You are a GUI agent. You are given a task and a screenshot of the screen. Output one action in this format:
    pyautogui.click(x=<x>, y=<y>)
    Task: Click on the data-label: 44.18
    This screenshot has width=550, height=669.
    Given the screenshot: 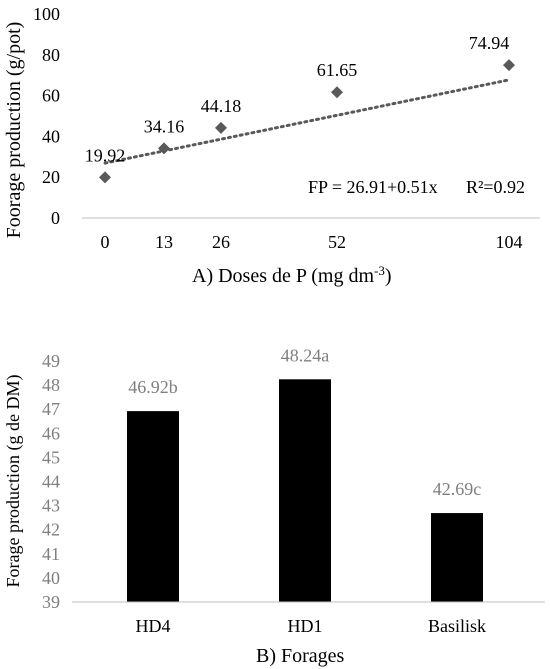 What is the action you would take?
    pyautogui.click(x=221, y=106)
    